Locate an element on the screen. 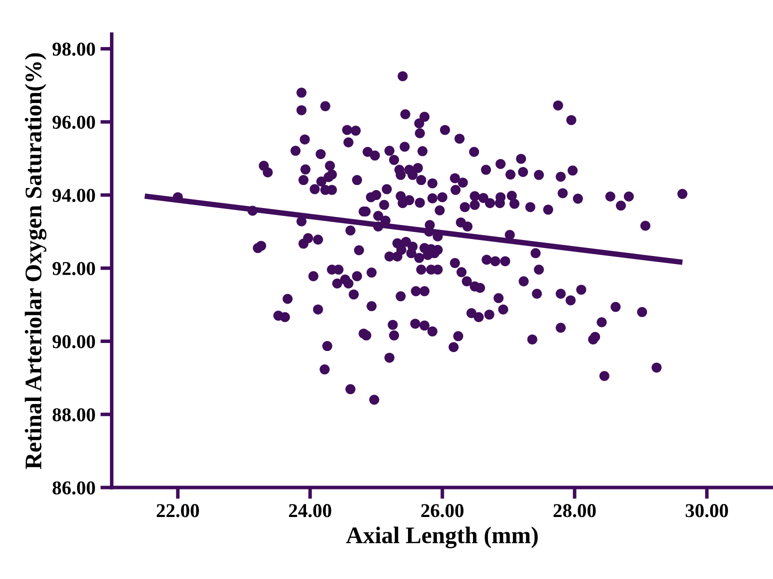 This screenshot has width=773, height=579. y-tick-label: 88.00 is located at coordinates (73, 415).